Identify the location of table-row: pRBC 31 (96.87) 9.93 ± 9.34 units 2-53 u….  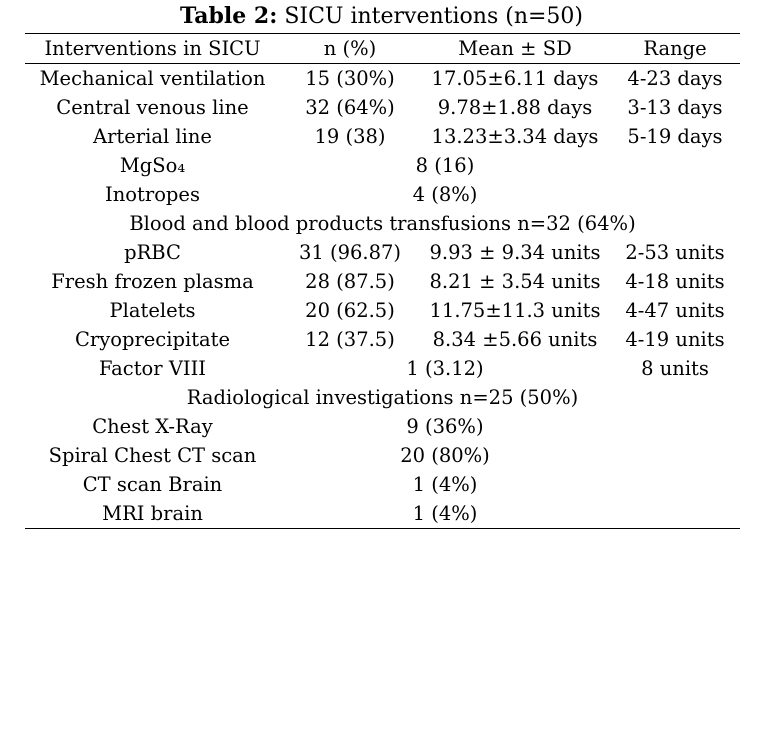
(382, 252).